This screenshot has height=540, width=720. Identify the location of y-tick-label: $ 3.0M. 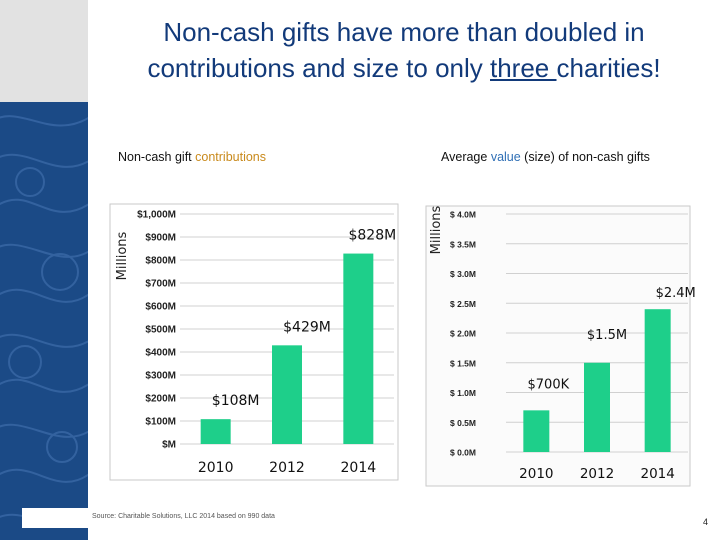
(463, 274).